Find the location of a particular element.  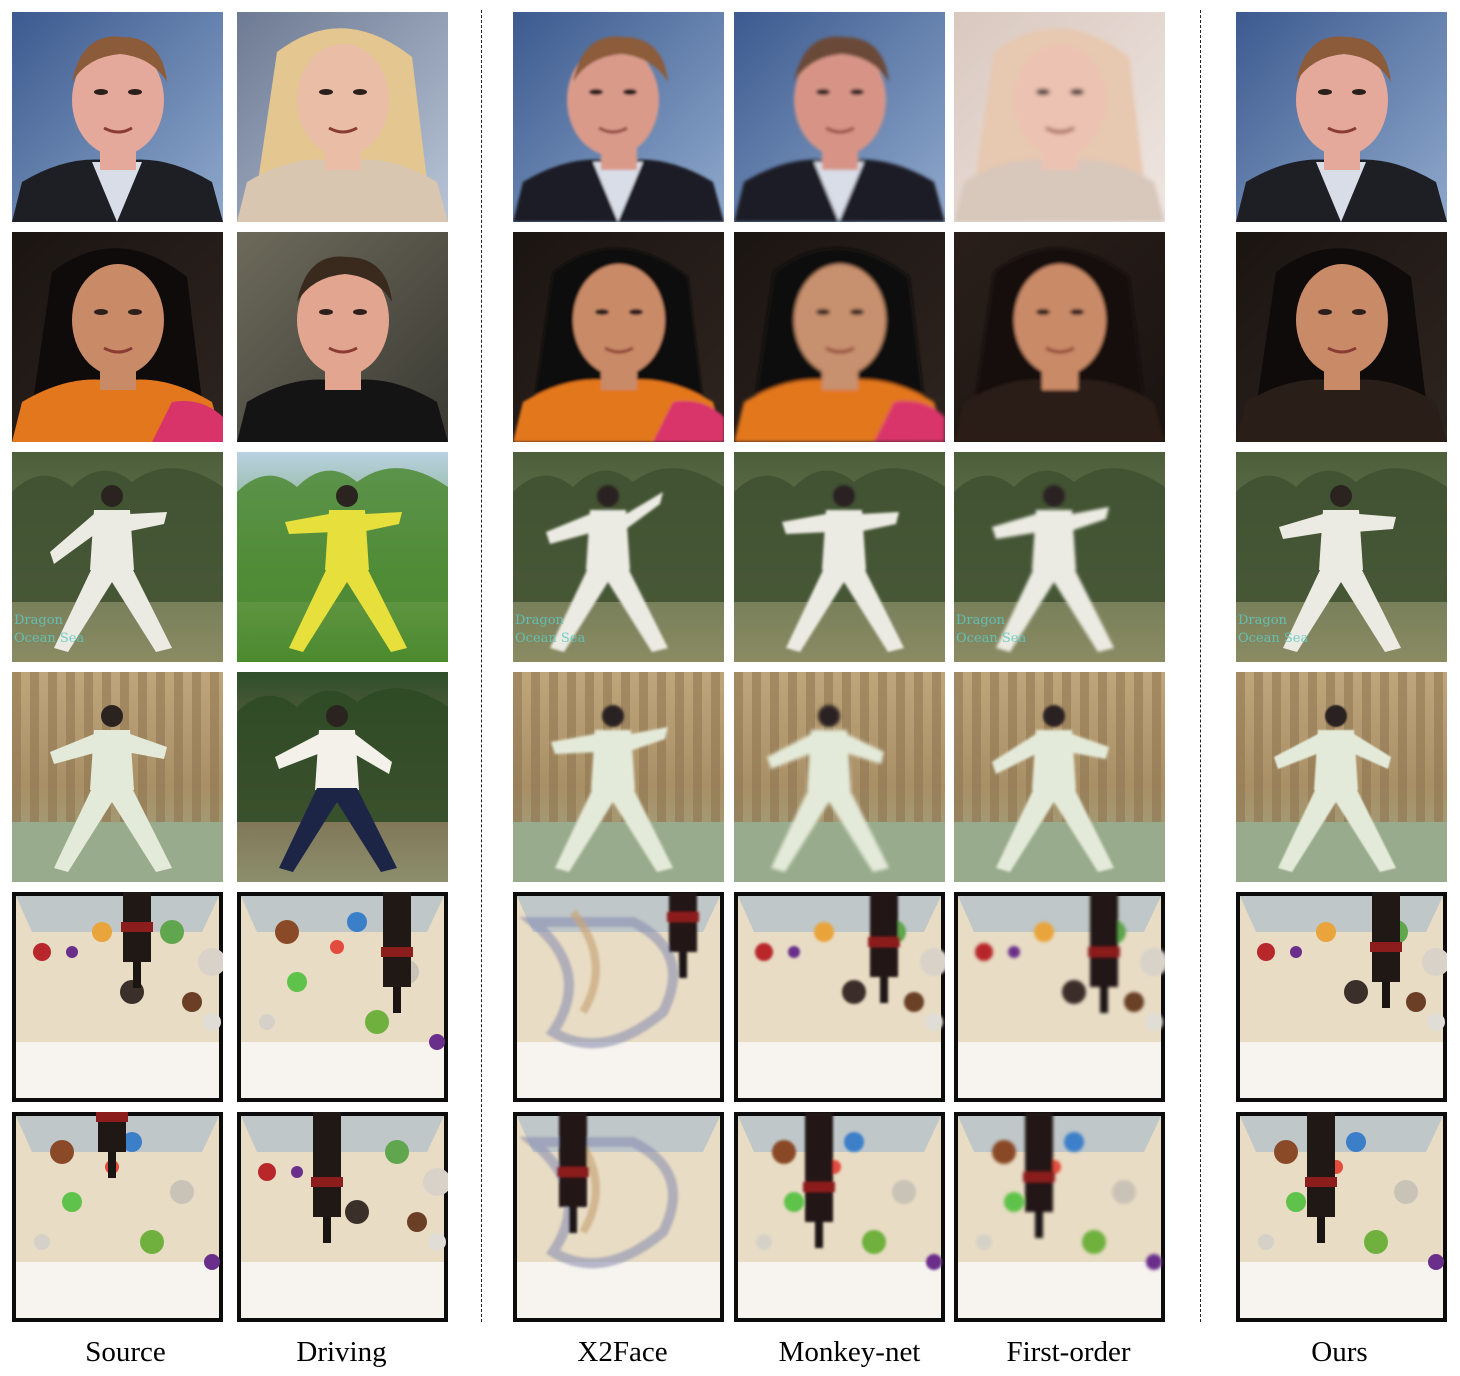

thumbnail-x2face-taichi-1: Dragon Ocean Sea is located at coordinates (618, 557).